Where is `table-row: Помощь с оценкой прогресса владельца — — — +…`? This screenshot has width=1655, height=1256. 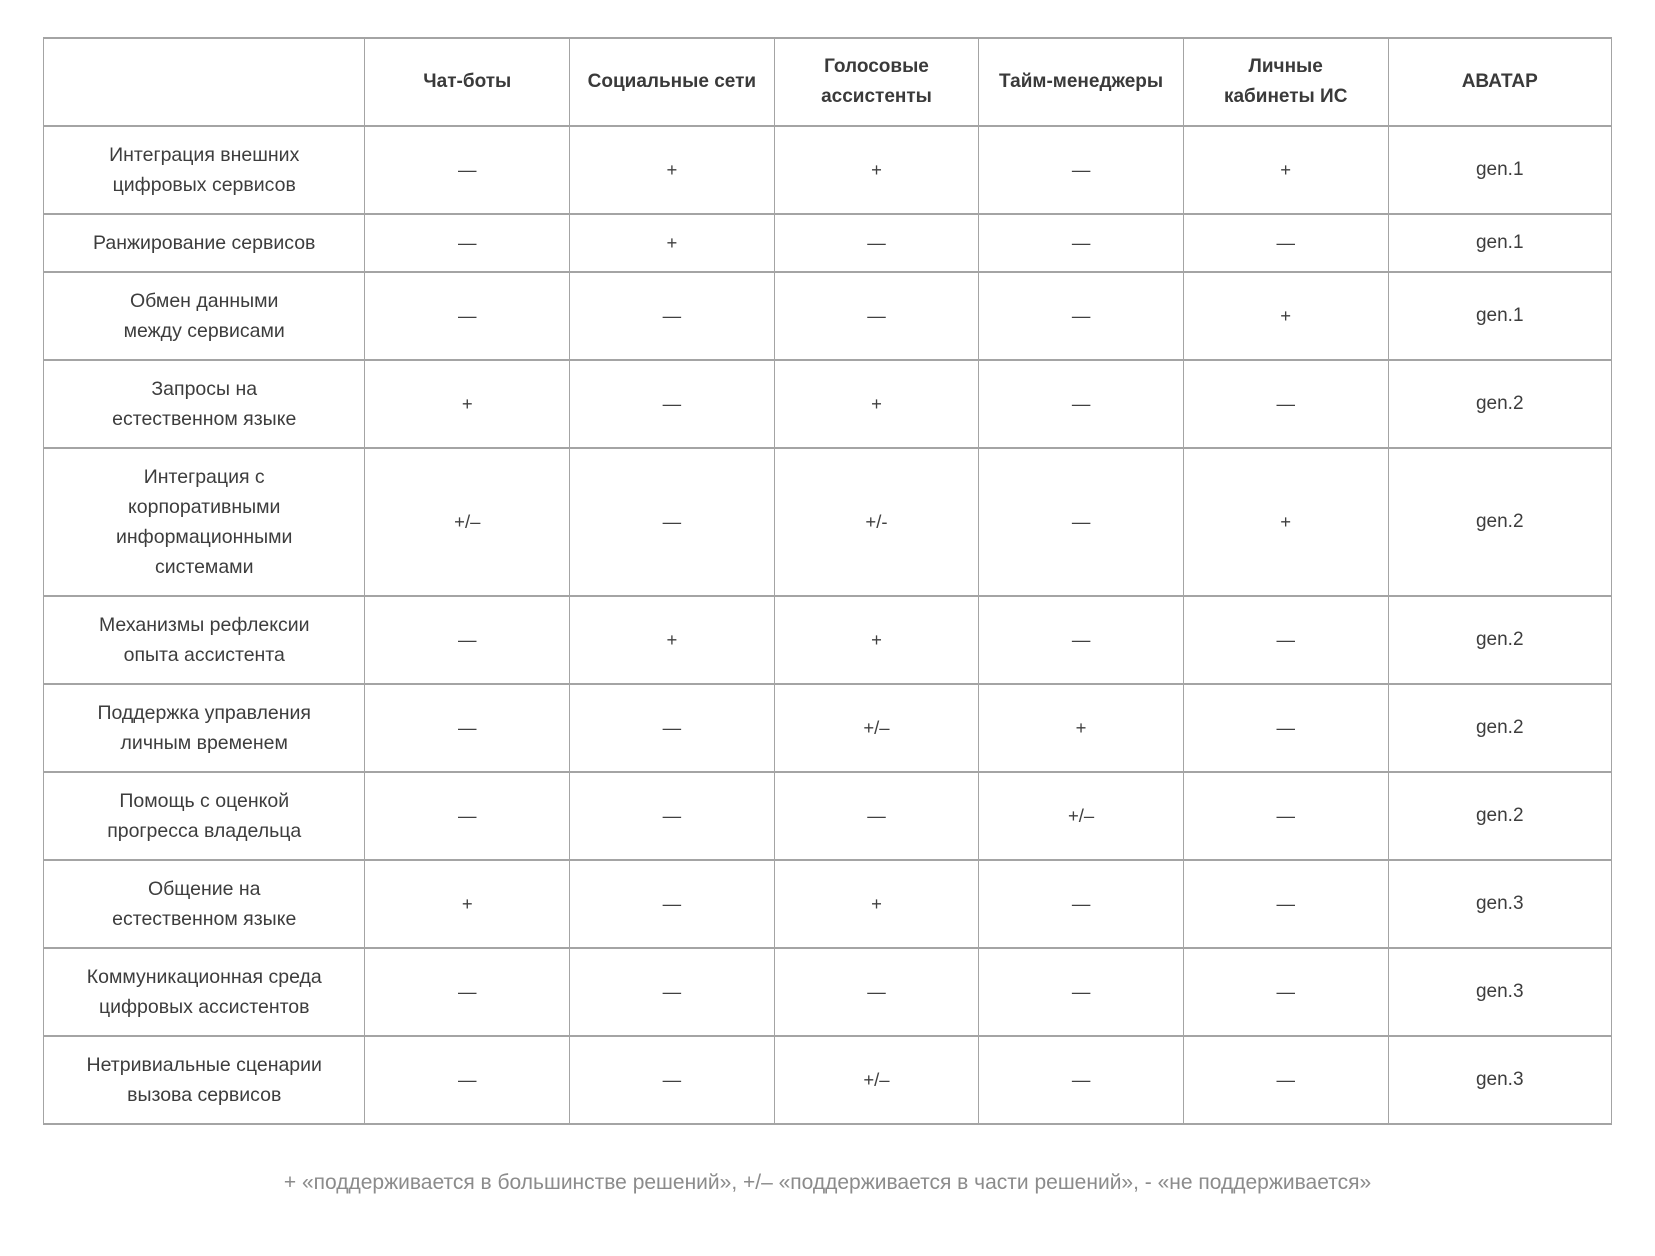 table-row: Помощь с оценкой прогресса владельца — — — +… is located at coordinates (827, 816).